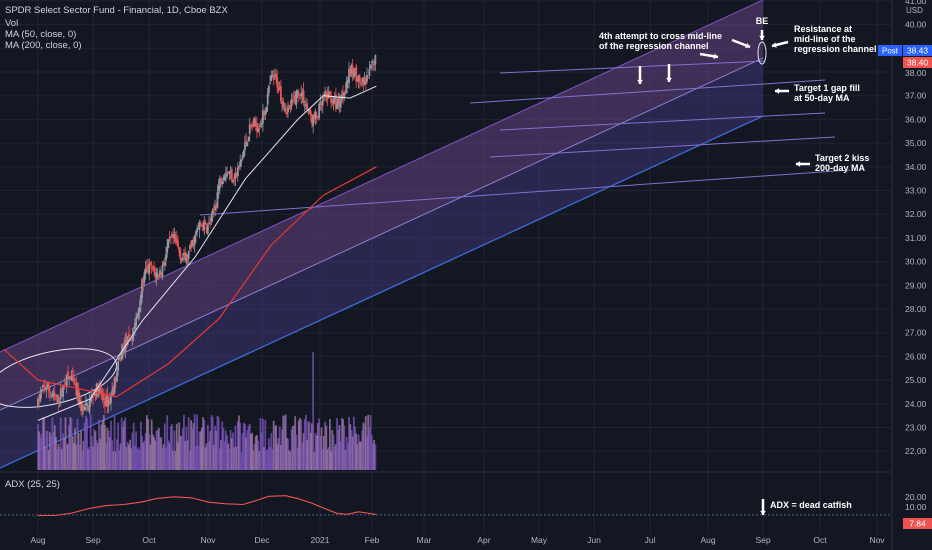 This screenshot has width=932, height=550. Describe the element at coordinates (877, 540) in the screenshot. I see `month-label: Nov` at that location.